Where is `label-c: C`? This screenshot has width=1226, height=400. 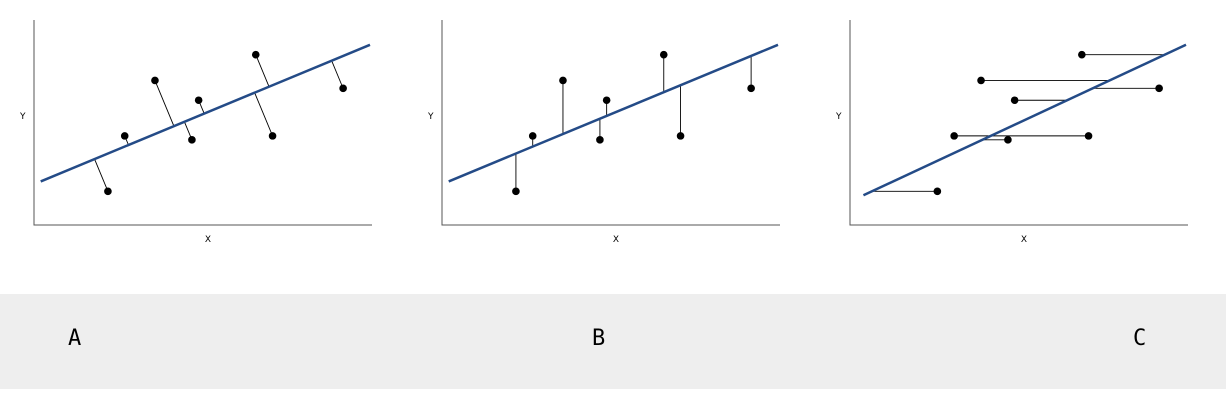 label-c: C is located at coordinates (1140, 338).